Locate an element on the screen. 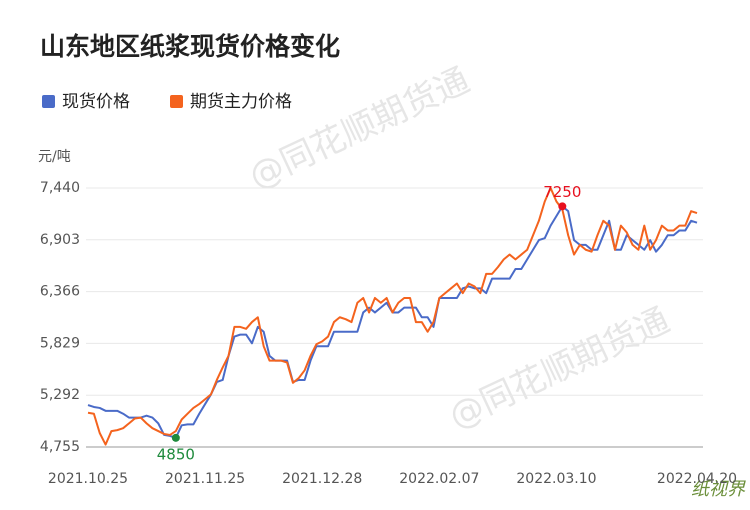  legend-label: 现货价格 is located at coordinates (96, 102).